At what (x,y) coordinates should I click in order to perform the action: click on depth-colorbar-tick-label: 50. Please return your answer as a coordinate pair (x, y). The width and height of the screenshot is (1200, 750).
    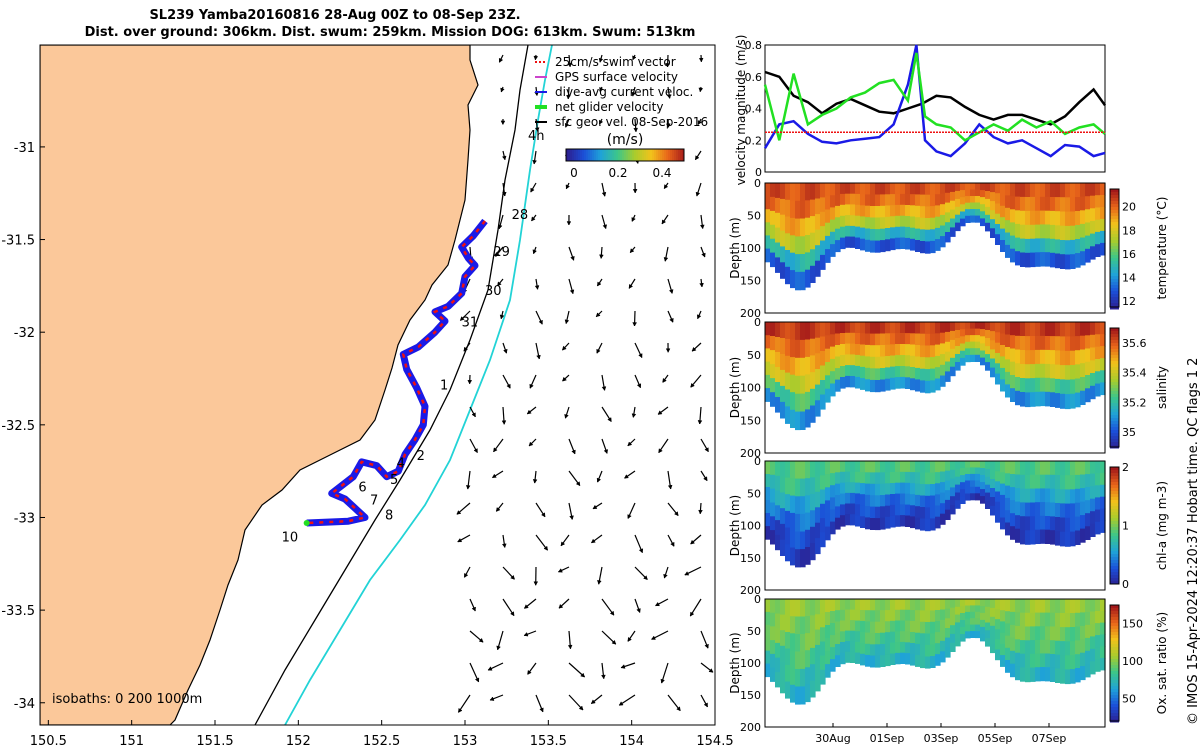
    Looking at the image, I should click on (1129, 699).